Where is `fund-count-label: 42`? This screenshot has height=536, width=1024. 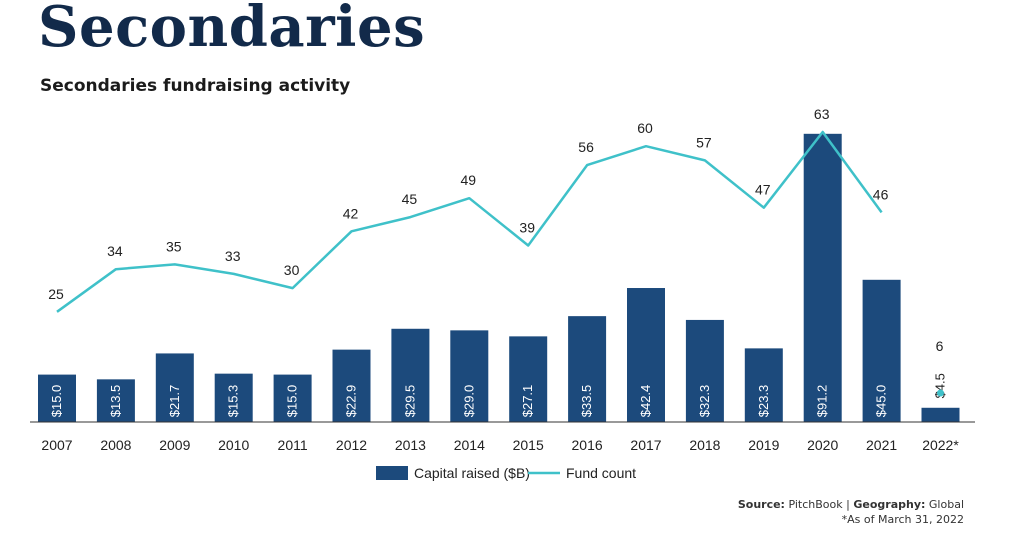 fund-count-label: 42 is located at coordinates (351, 213).